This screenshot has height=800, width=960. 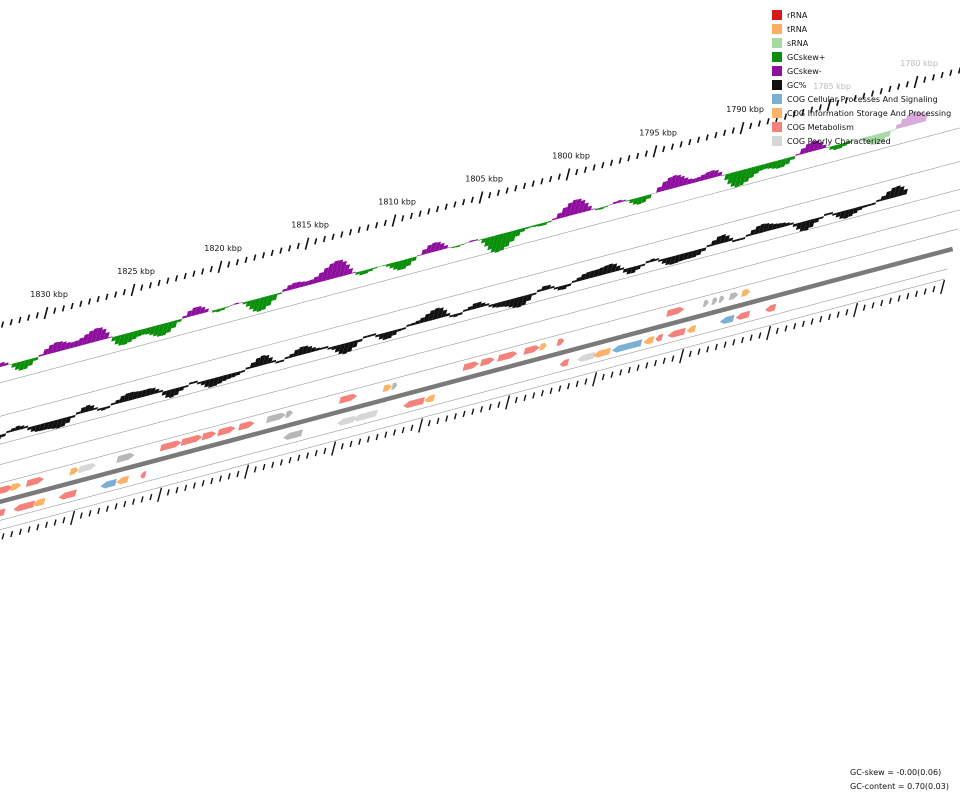 I want to click on legend-item-cog-information: COG Information Storage And Processing, so click(x=861, y=113).